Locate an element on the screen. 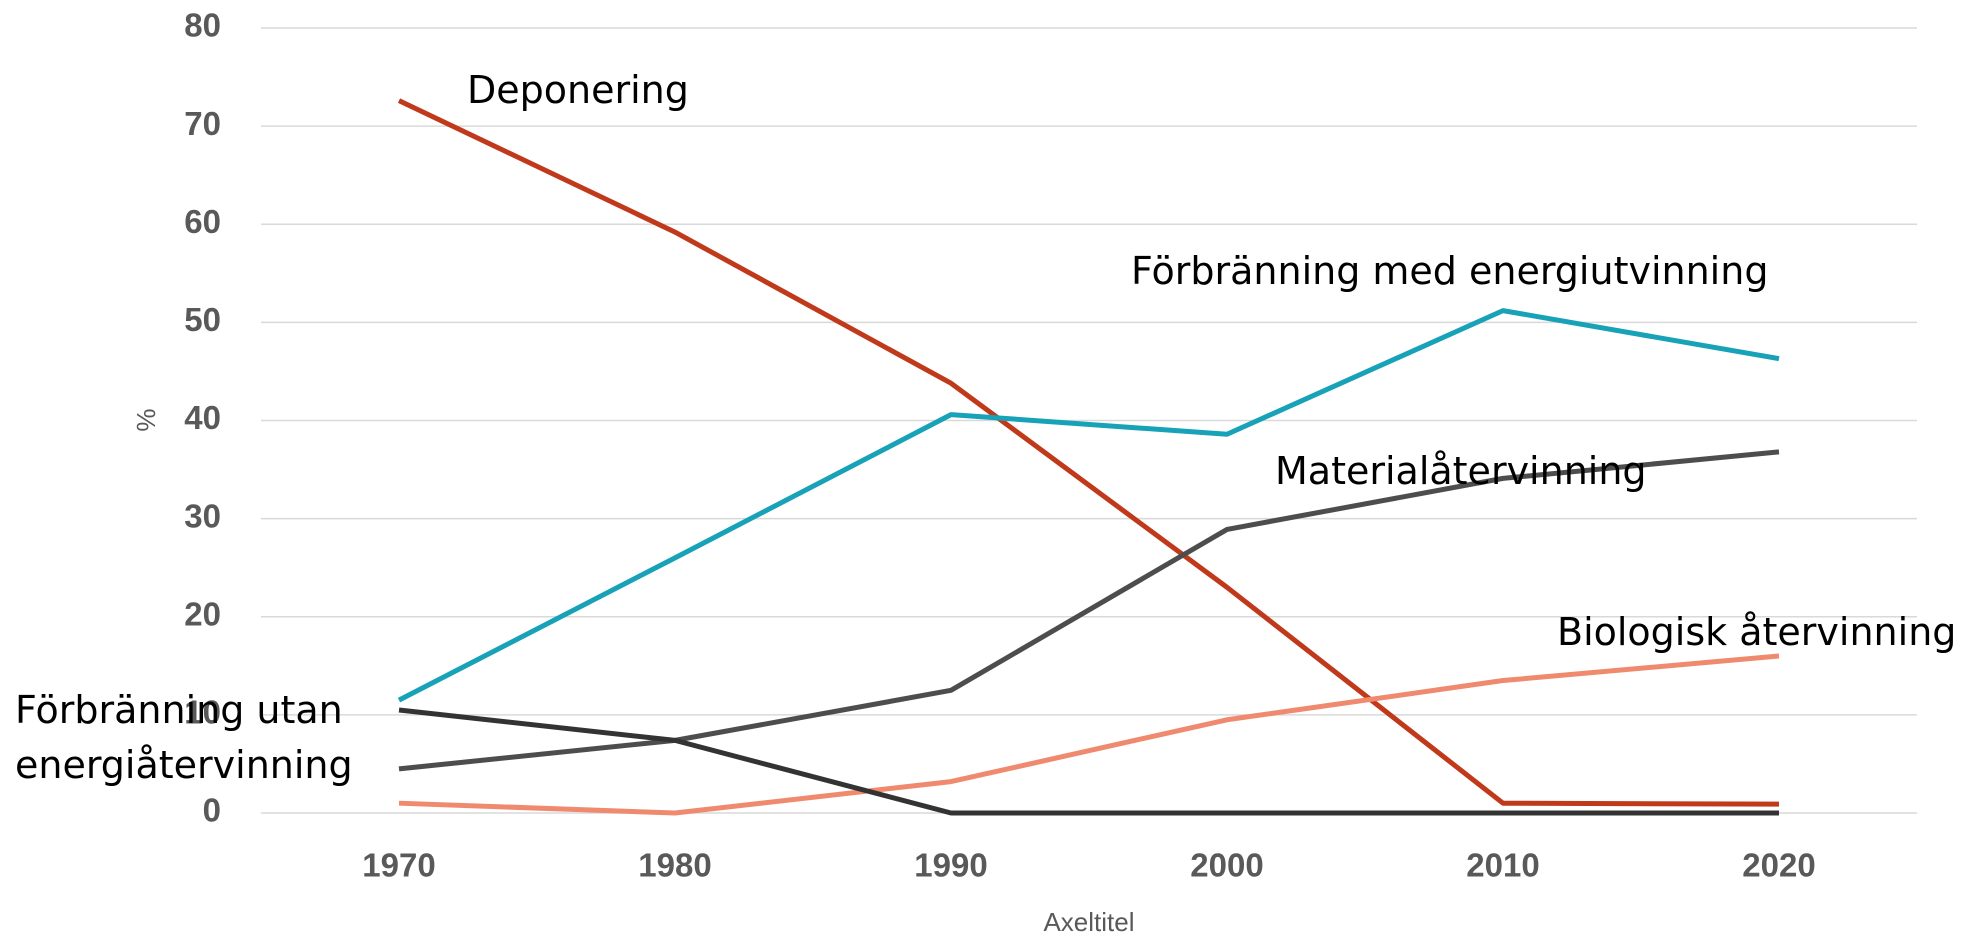 This screenshot has width=1967, height=940. x-tick-label: 1990 is located at coordinates (950, 865).